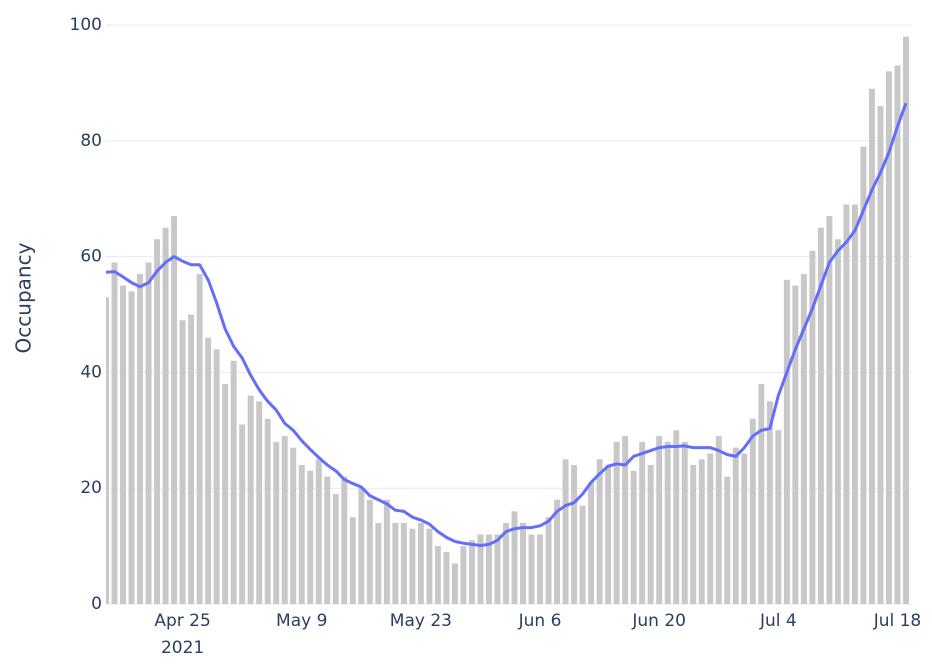 This screenshot has height=666, width=932. What do you see at coordinates (301, 621) in the screenshot?
I see `x-tick-label: May 9` at bounding box center [301, 621].